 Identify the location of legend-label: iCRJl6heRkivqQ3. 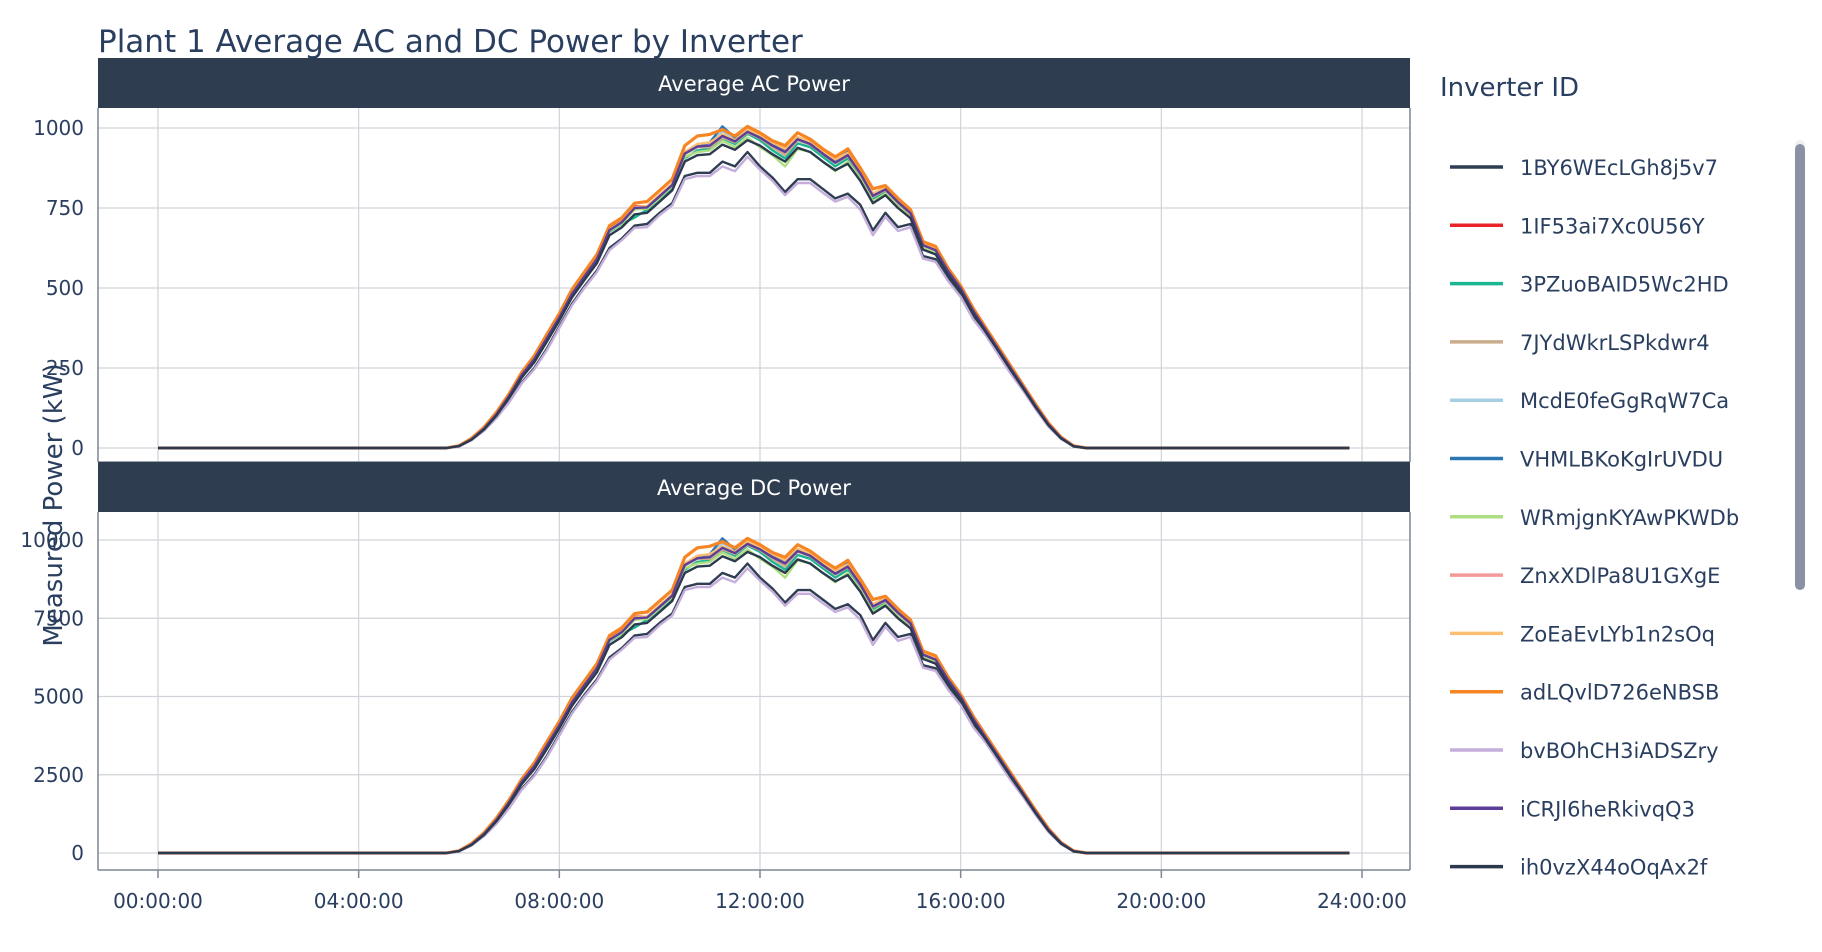
(1607, 809).